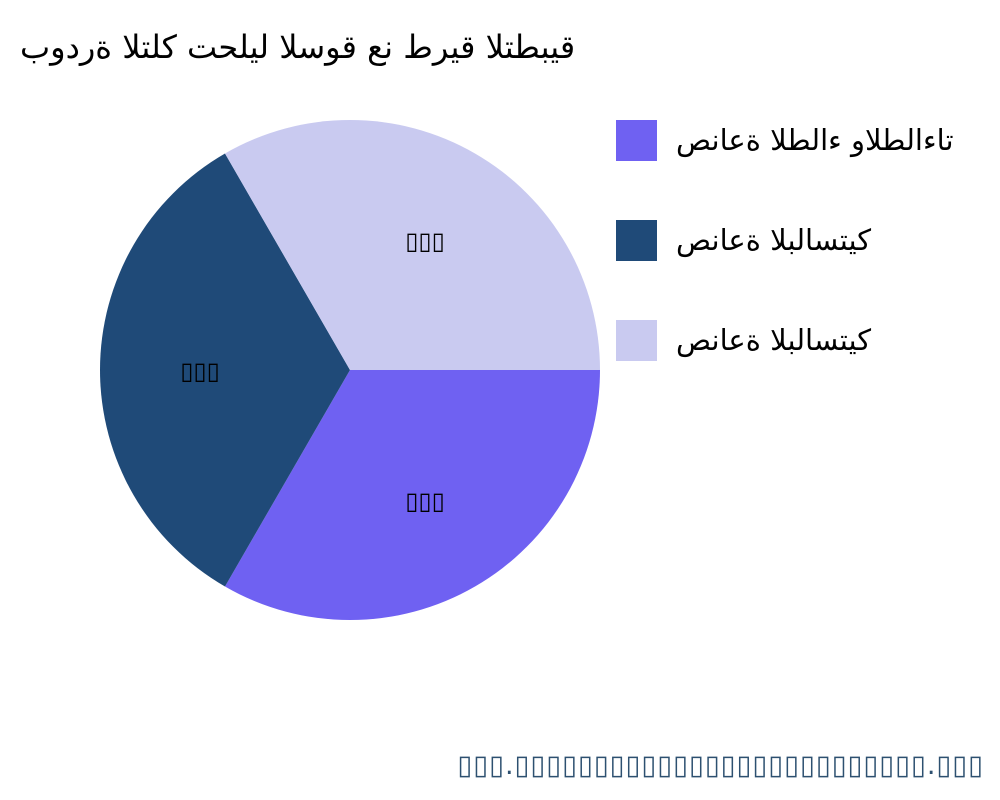  What do you see at coordinates (298, 47) in the screenshot?
I see `chart-title: بودرة التلك تحليل السوق عن طريق التطبيق` at bounding box center [298, 47].